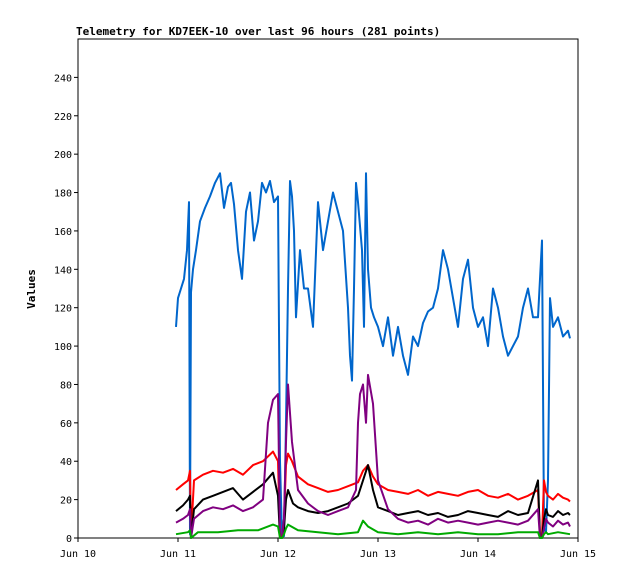  What do you see at coordinates (578, 554) in the screenshot?
I see `x-tick-label: Jun 15` at bounding box center [578, 554].